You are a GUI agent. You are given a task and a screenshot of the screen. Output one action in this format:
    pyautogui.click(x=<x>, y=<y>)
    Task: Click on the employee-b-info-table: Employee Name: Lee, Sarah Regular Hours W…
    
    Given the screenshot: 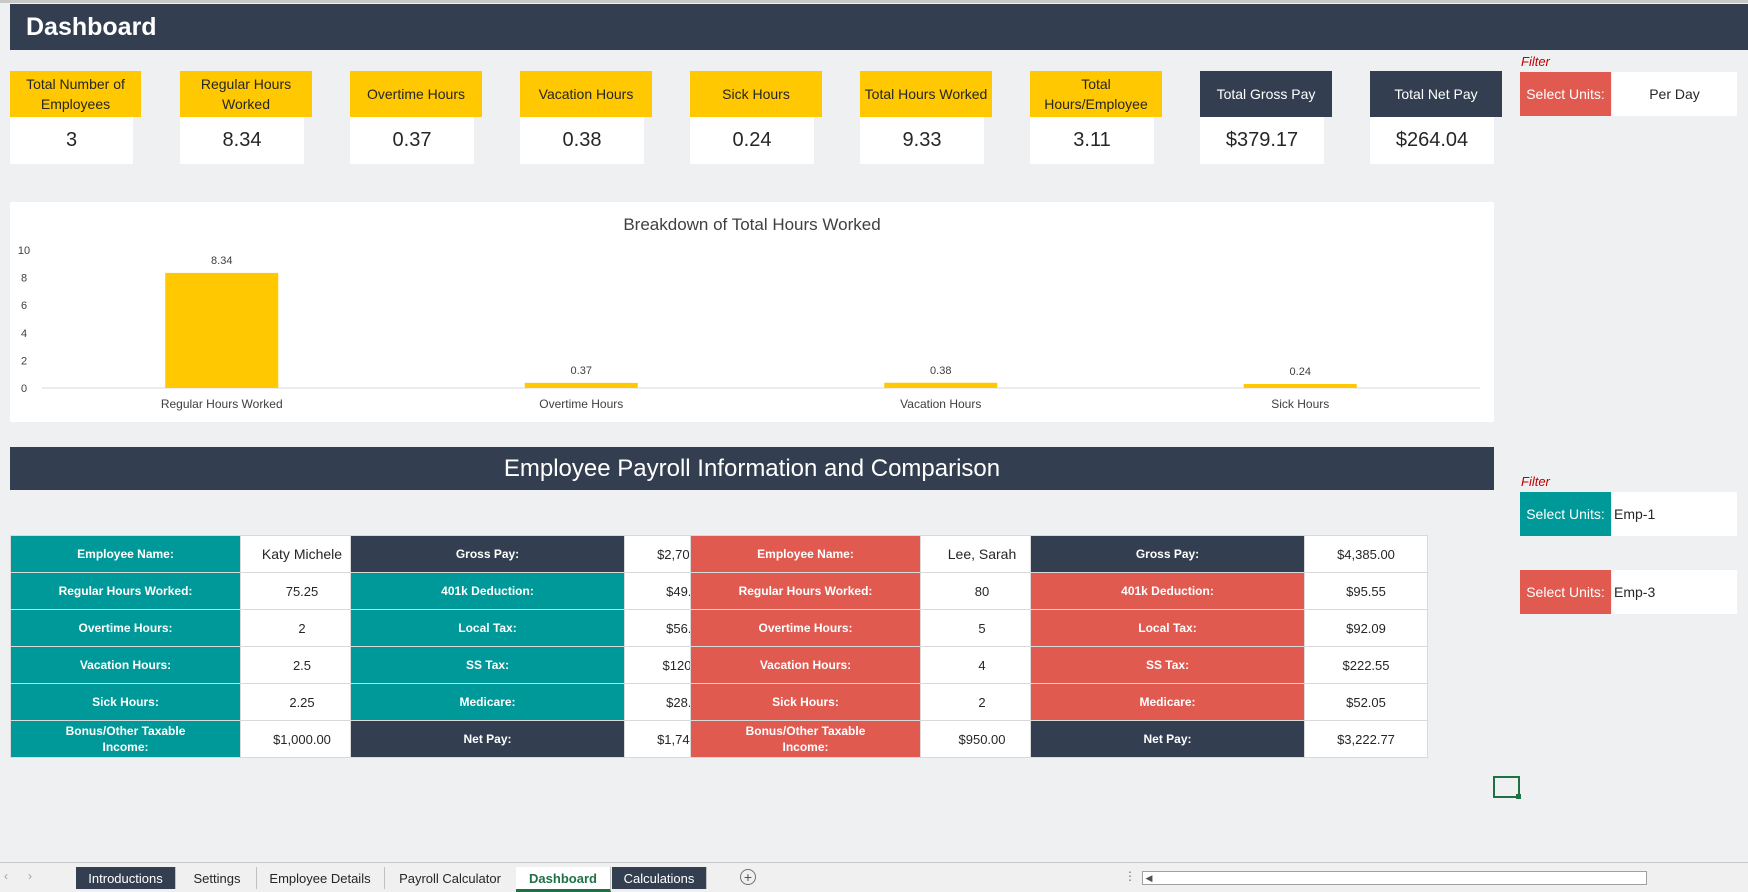 What is the action you would take?
    pyautogui.click(x=867, y=646)
    